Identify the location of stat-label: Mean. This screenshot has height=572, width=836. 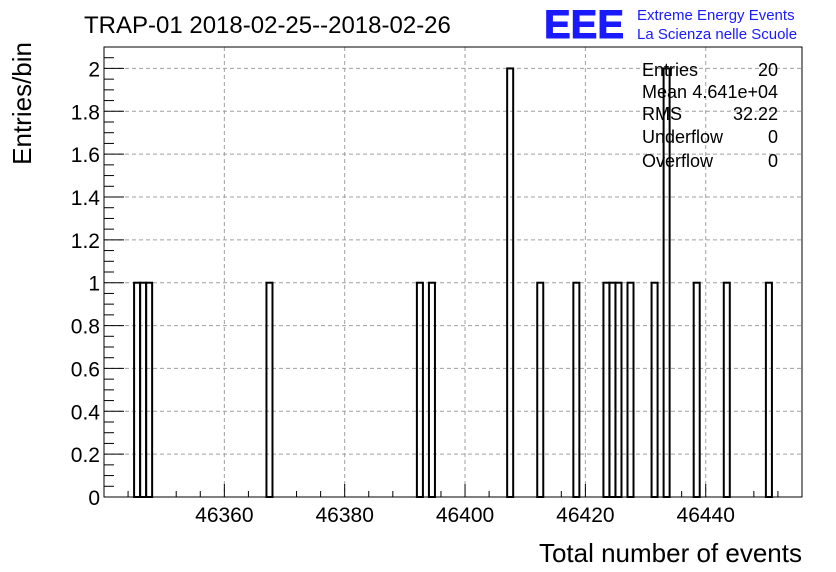
(664, 92).